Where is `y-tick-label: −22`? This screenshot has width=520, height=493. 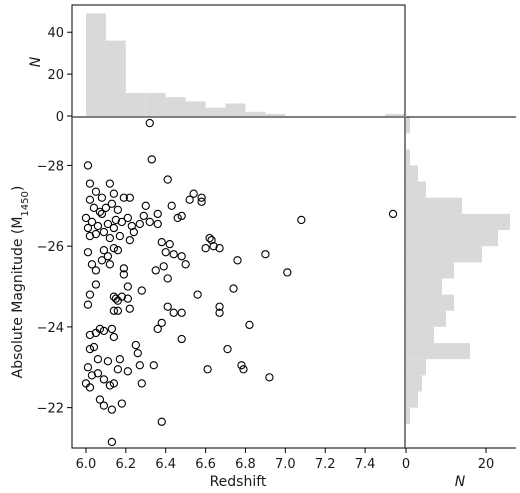
y-tick-label: −22 is located at coordinates (50, 409).